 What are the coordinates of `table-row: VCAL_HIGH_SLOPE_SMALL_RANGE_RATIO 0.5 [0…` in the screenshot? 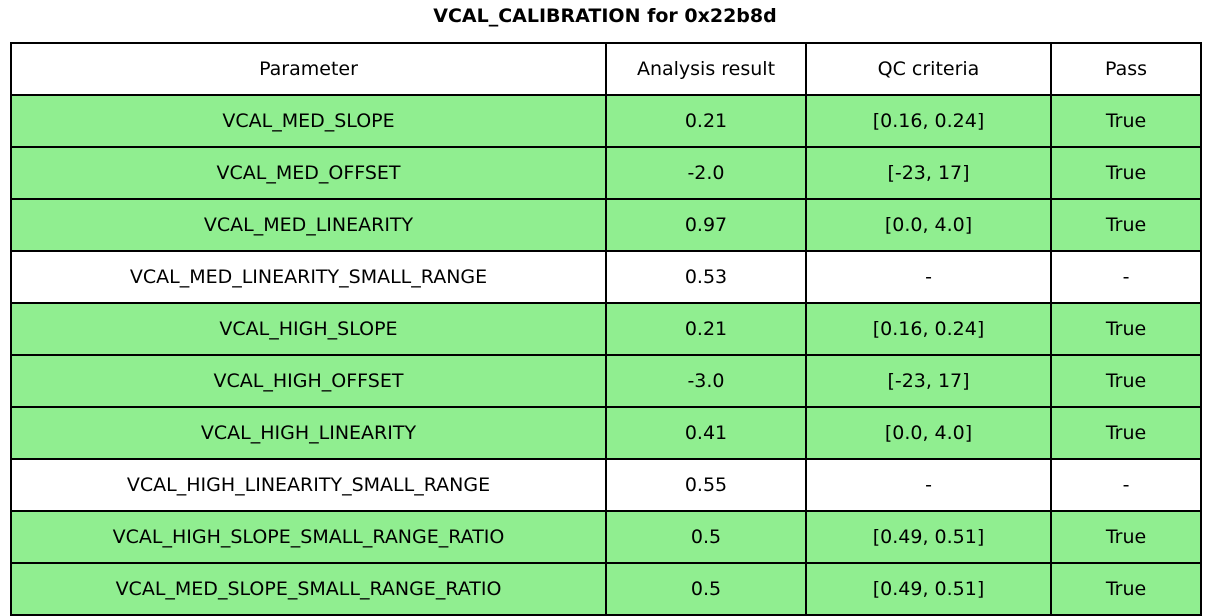 It's located at (606, 537).